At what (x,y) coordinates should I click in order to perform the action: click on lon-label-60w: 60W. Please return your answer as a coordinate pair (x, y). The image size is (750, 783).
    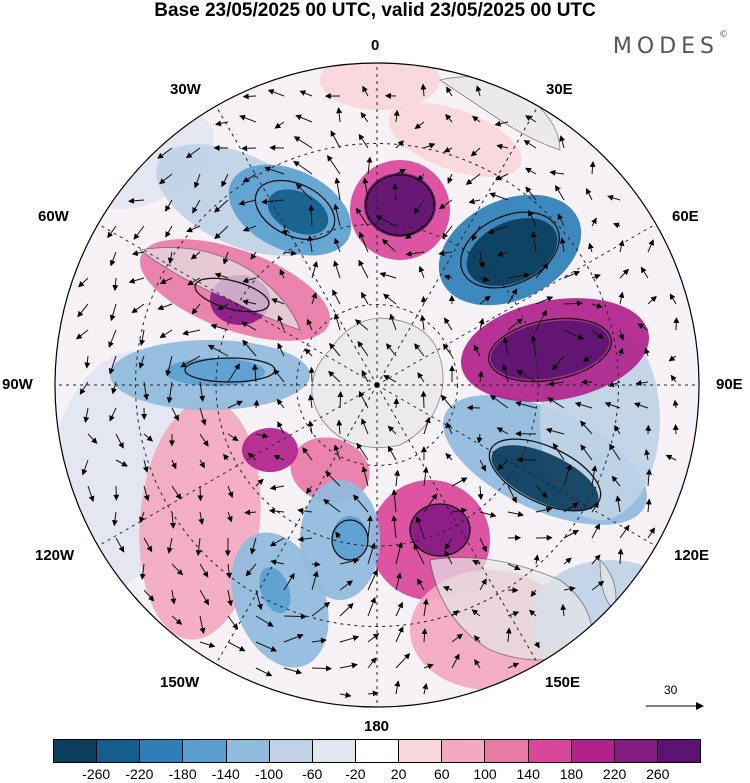
    Looking at the image, I should click on (53, 216).